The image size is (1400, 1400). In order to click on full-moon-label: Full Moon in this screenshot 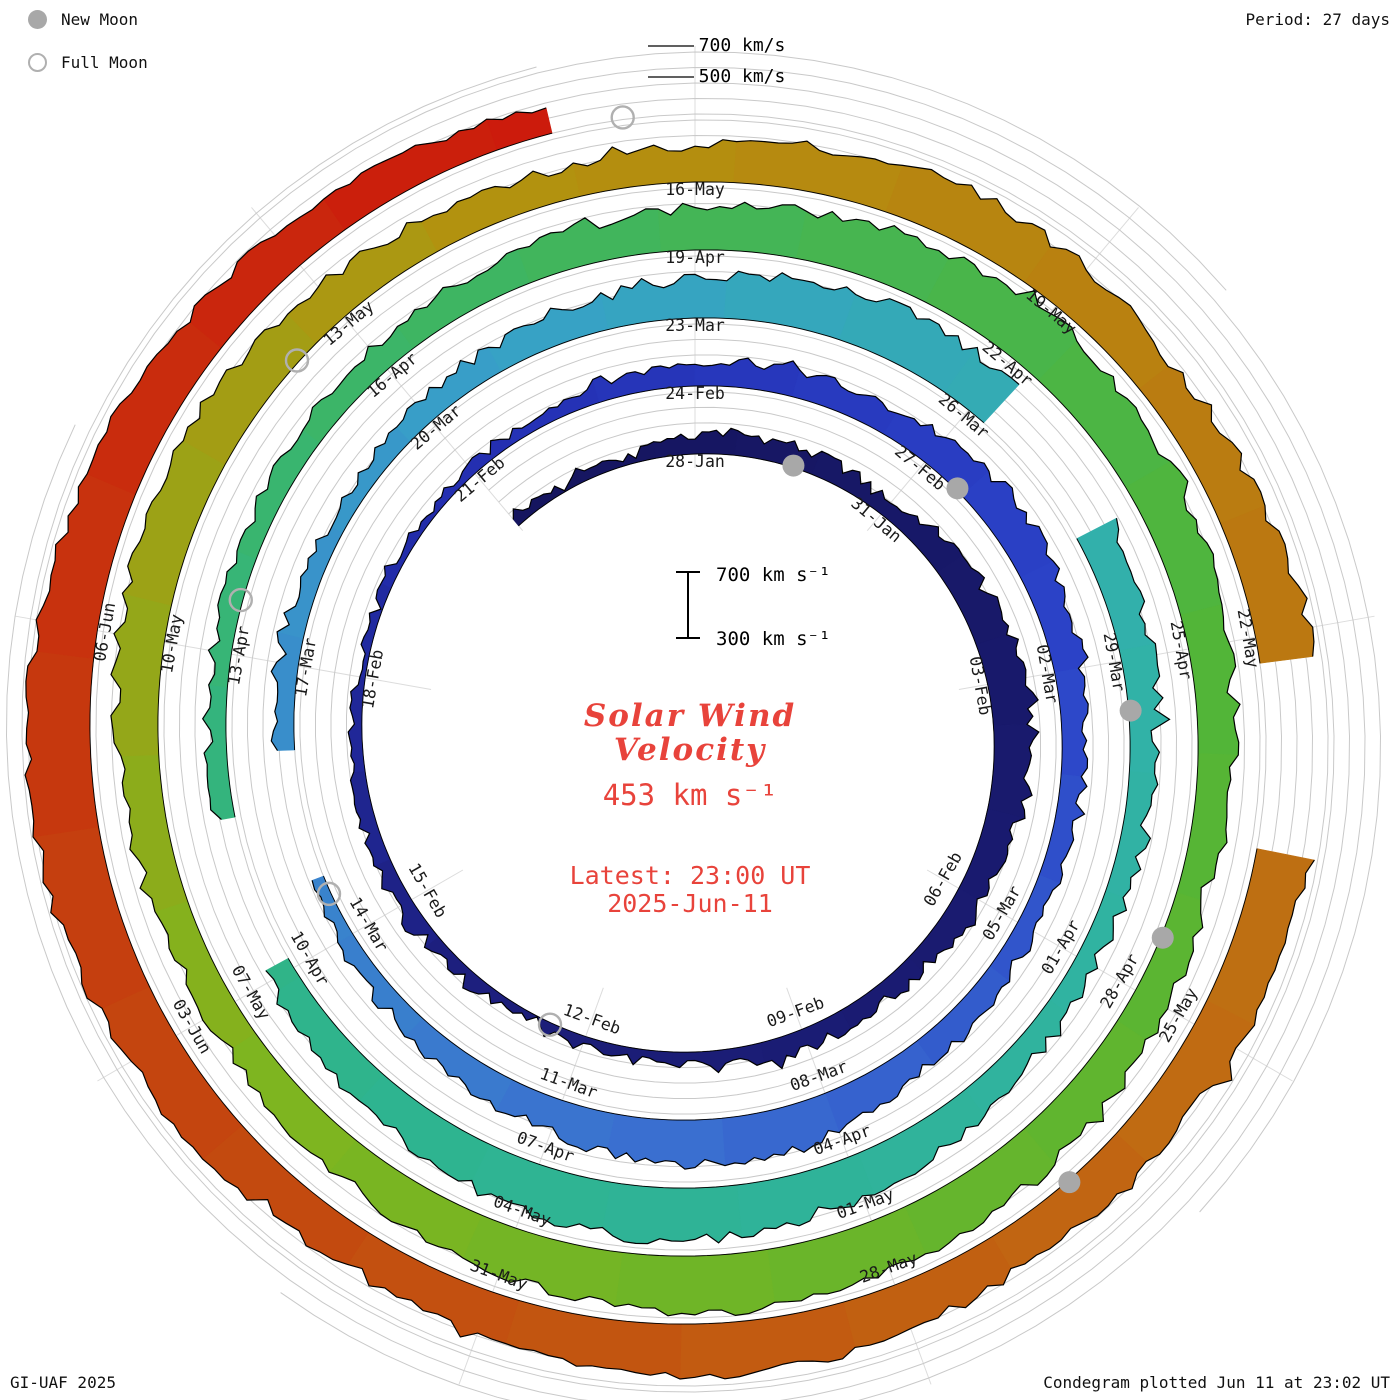, I will do `click(104, 62)`.